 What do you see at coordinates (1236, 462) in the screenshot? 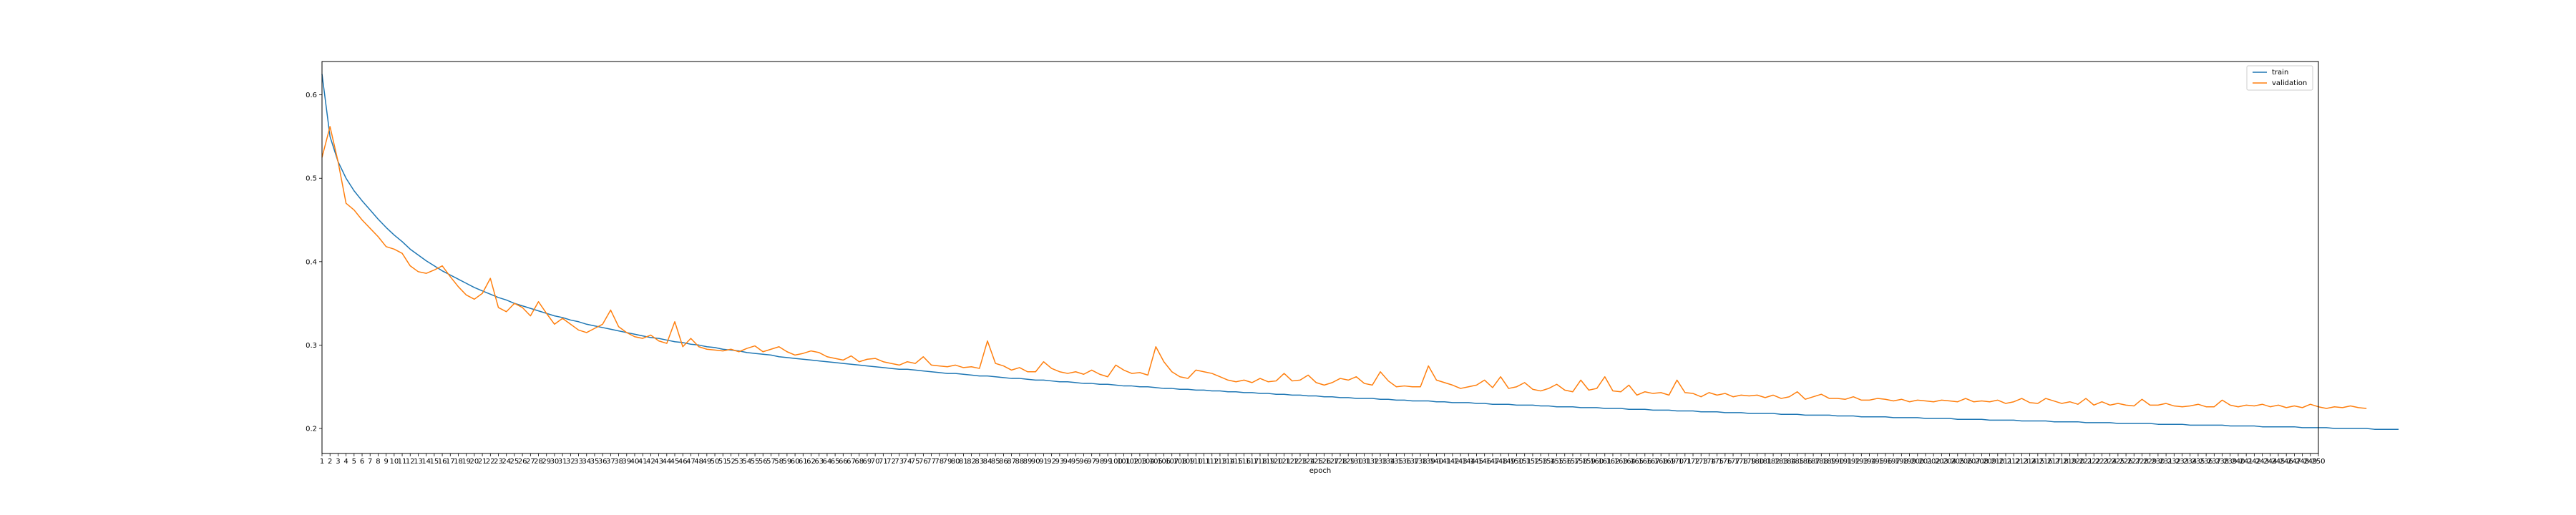
I see `x-tick-label: 115` at bounding box center [1236, 462].